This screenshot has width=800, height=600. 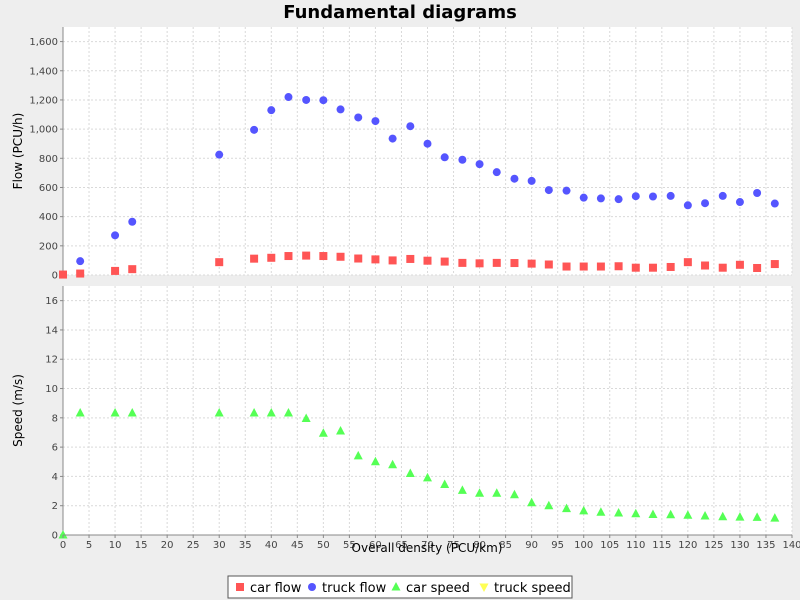 What do you see at coordinates (276, 588) in the screenshot?
I see `legend-label-car-flow: car flow` at bounding box center [276, 588].